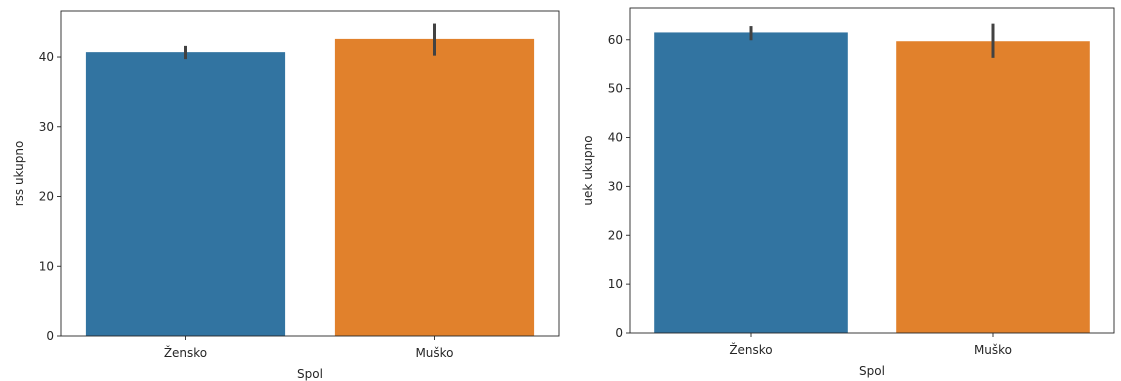  Describe the element at coordinates (588, 170) in the screenshot. I see `y-axis-label: uek ukupno` at that location.